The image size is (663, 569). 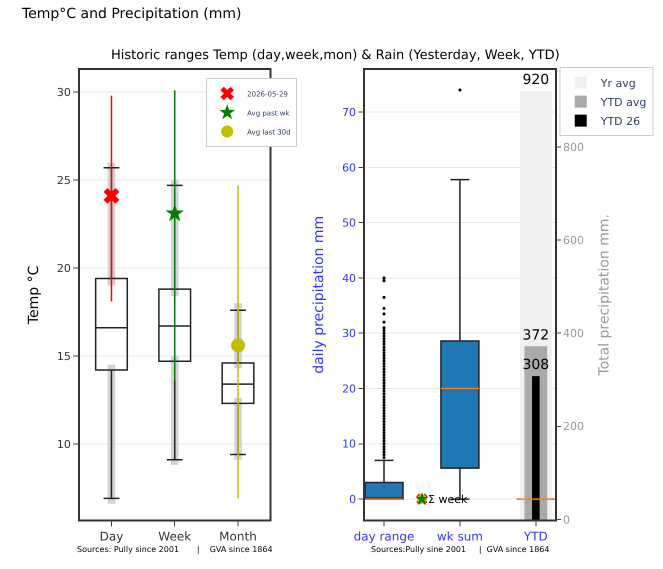 What do you see at coordinates (536, 80) in the screenshot?
I see `data-label: 920` at bounding box center [536, 80].